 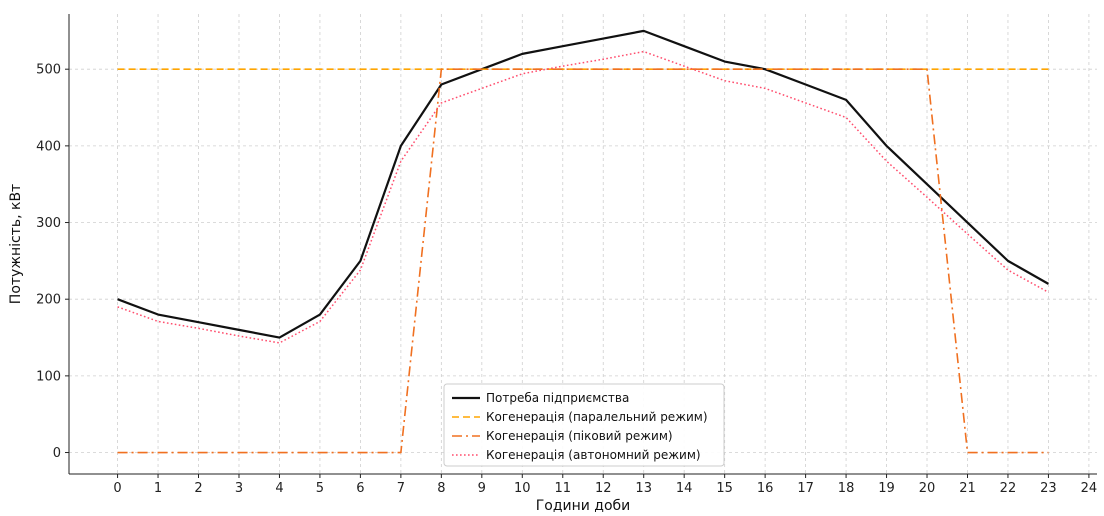 What do you see at coordinates (239, 488) in the screenshot?
I see `x-tick-label: 3` at bounding box center [239, 488].